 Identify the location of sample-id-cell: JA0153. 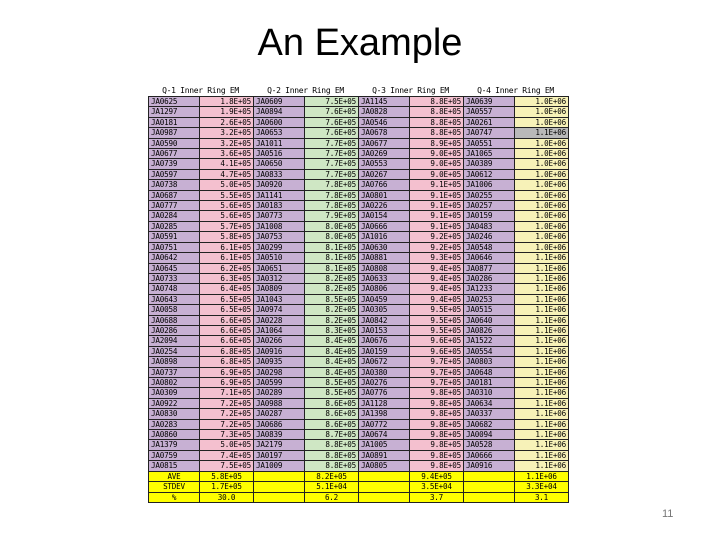
(384, 330).